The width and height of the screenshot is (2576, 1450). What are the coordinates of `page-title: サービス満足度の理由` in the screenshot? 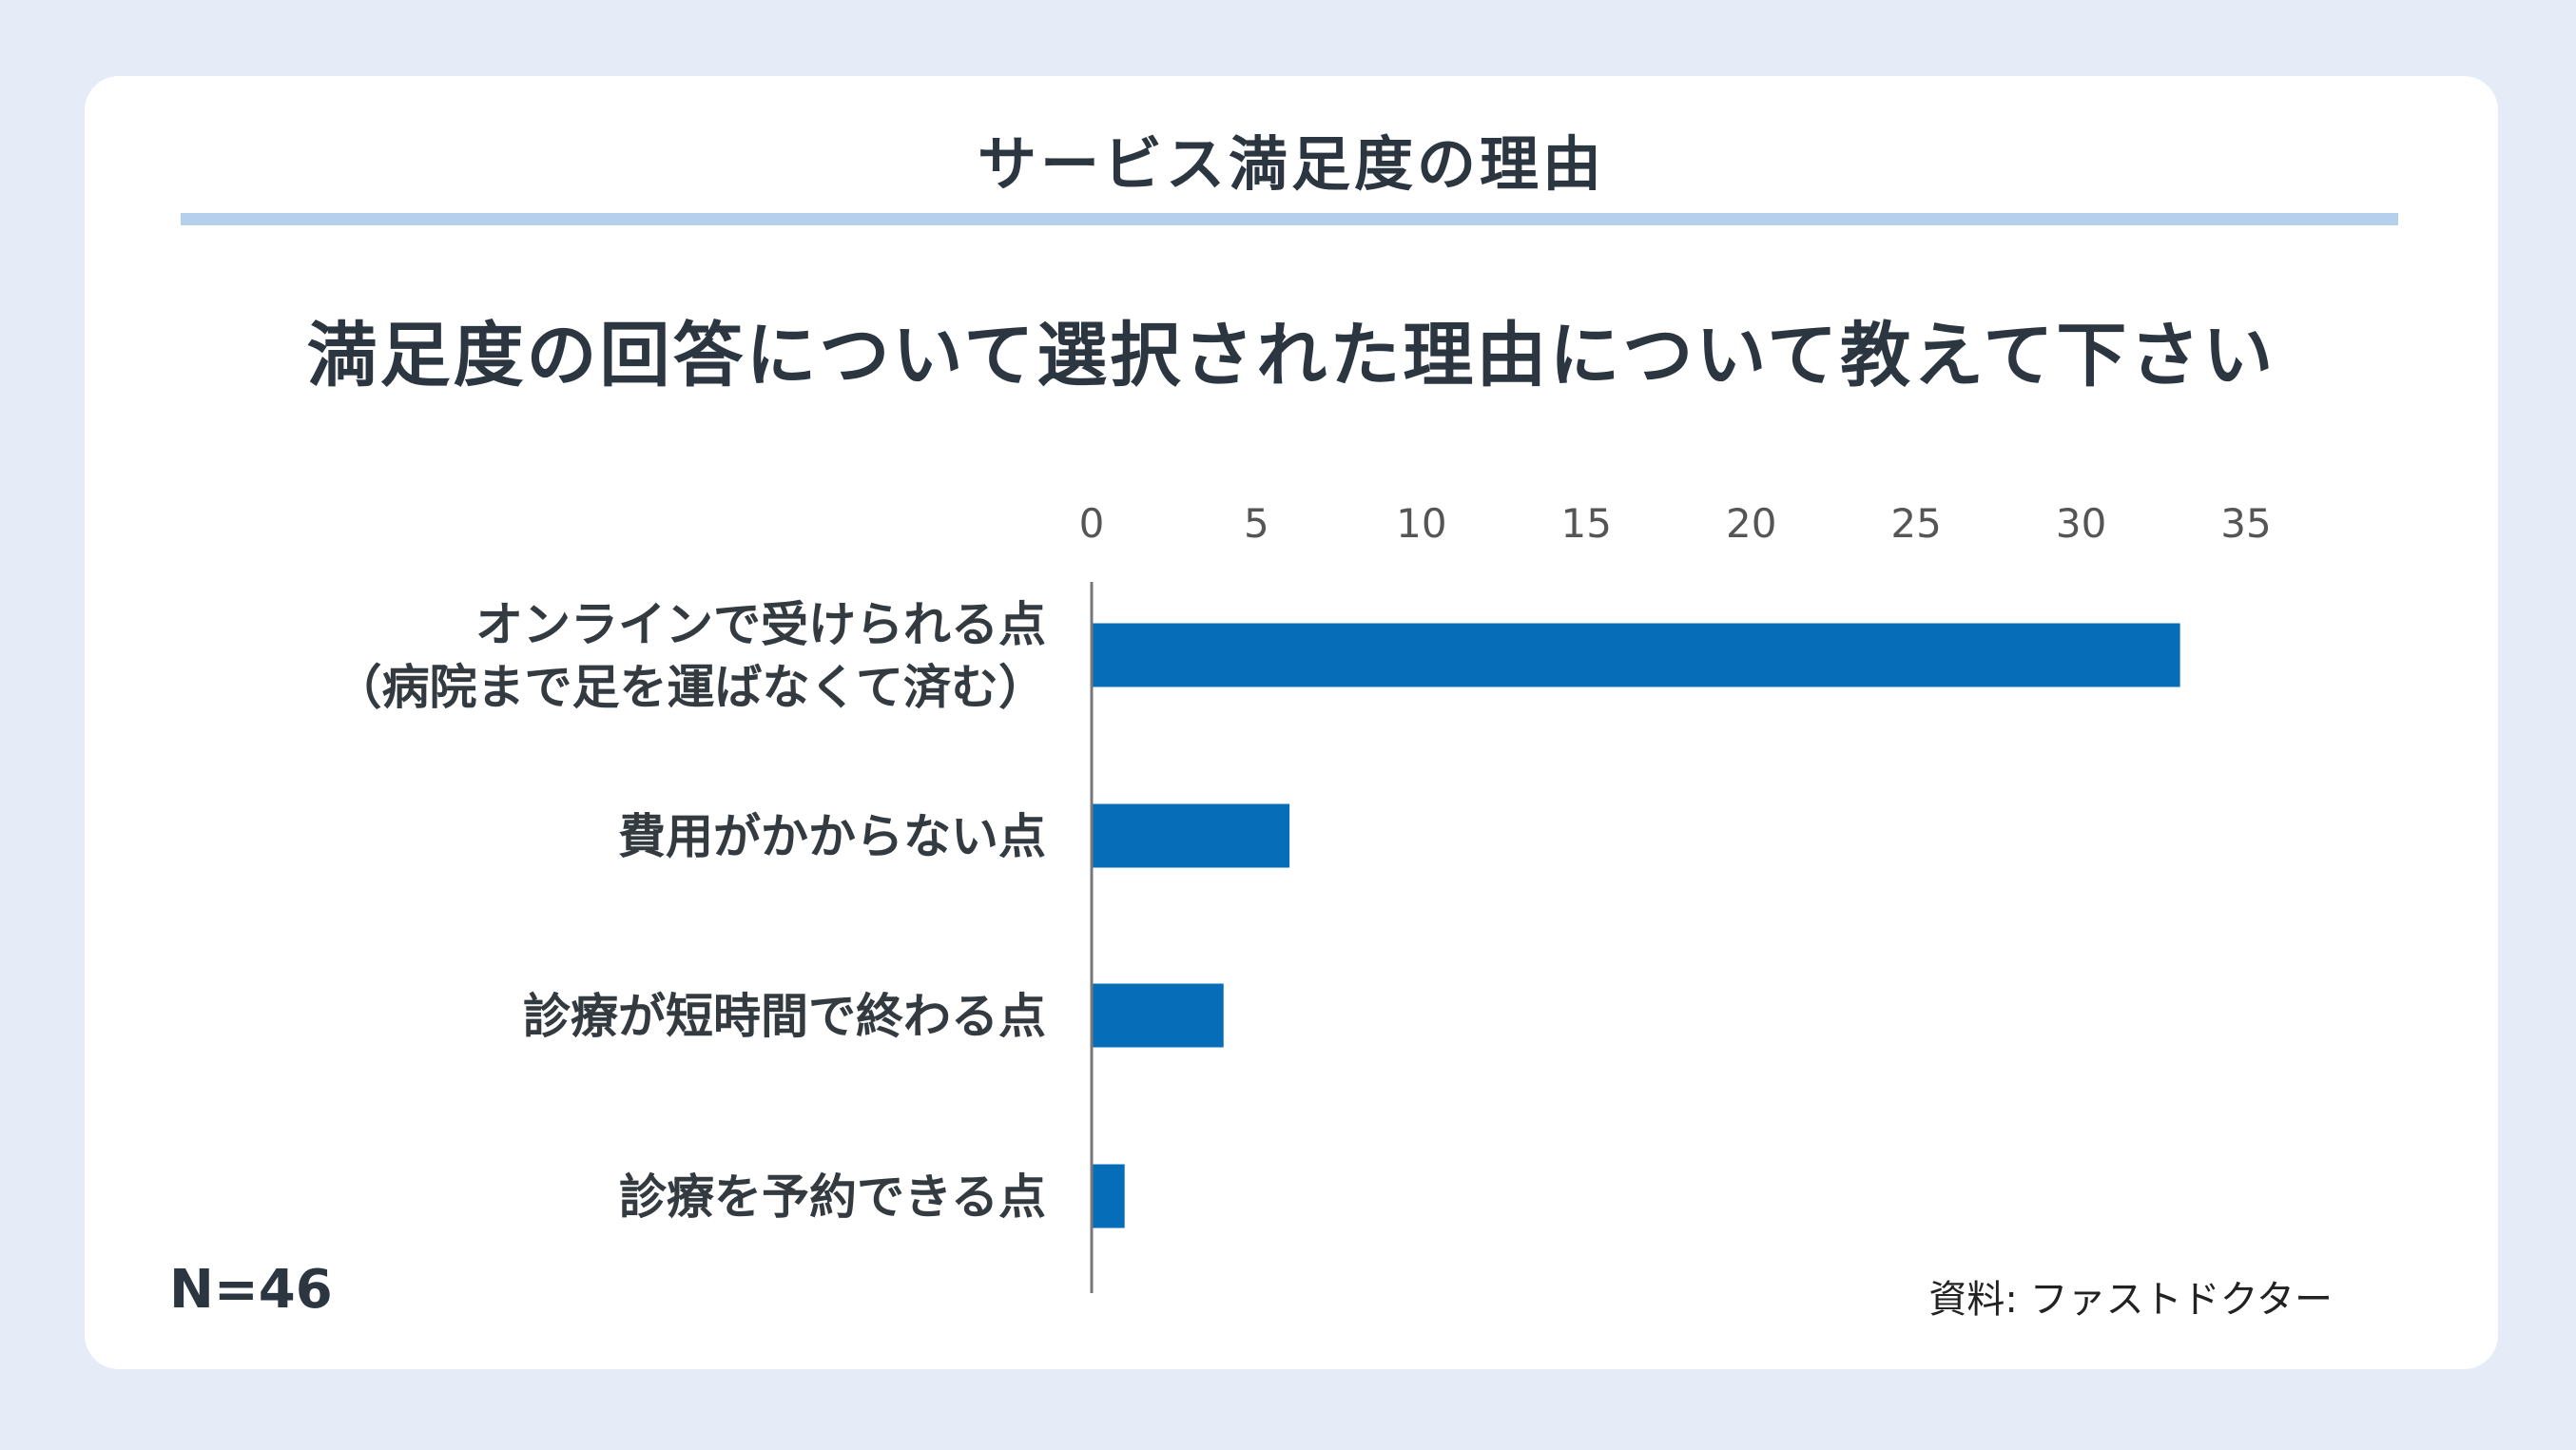 It's located at (1291, 164).